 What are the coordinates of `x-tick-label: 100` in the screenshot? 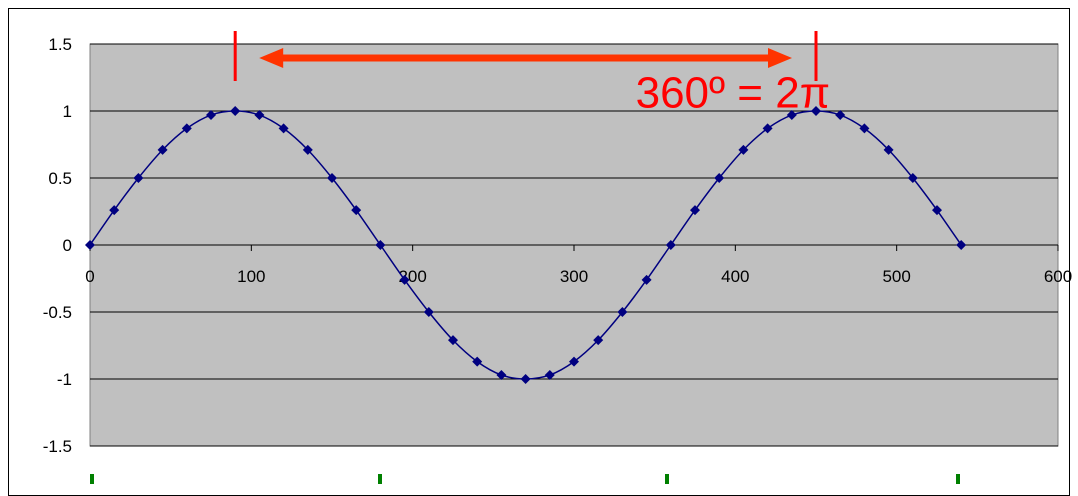 It's located at (251, 276).